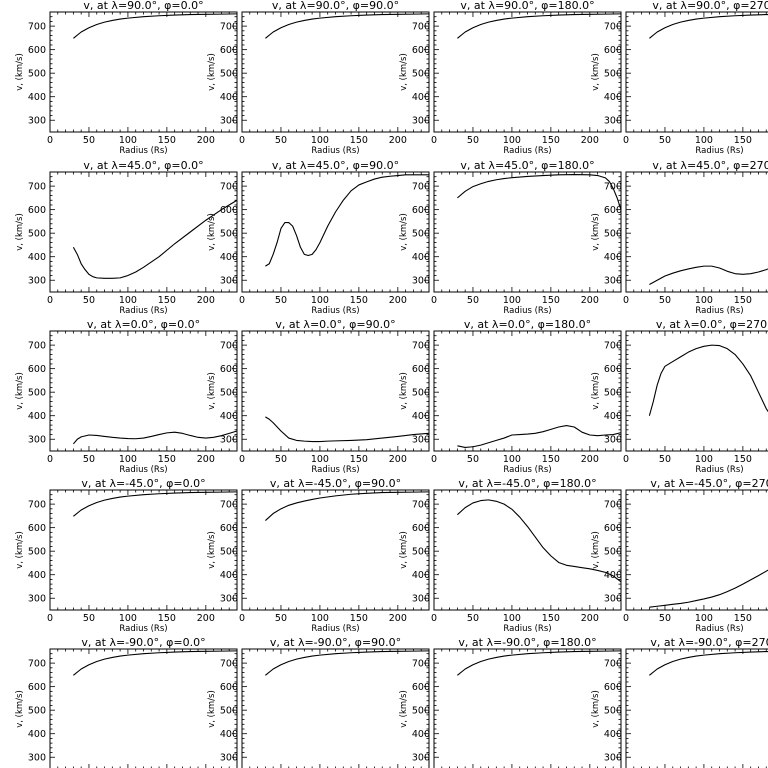  What do you see at coordinates (143, 6) in the screenshot?
I see `panel-title: v, at λ=90.0°, φ=0.0°` at bounding box center [143, 6].